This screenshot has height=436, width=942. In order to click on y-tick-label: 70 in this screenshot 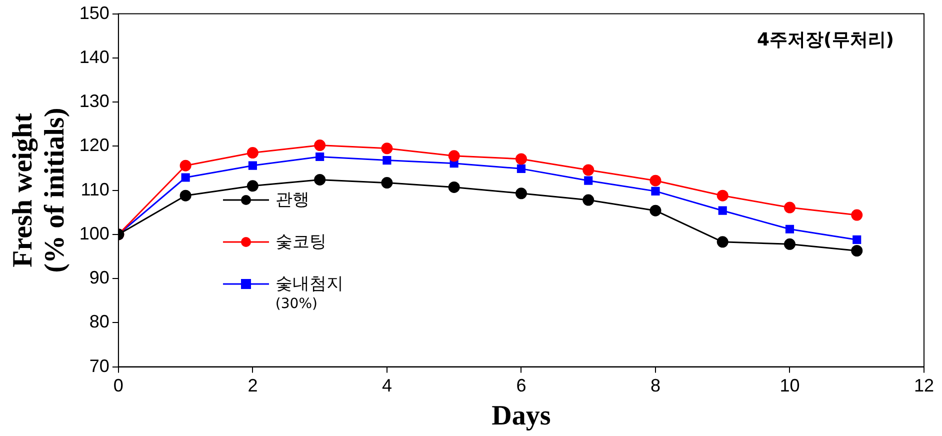, I will do `click(99, 366)`.